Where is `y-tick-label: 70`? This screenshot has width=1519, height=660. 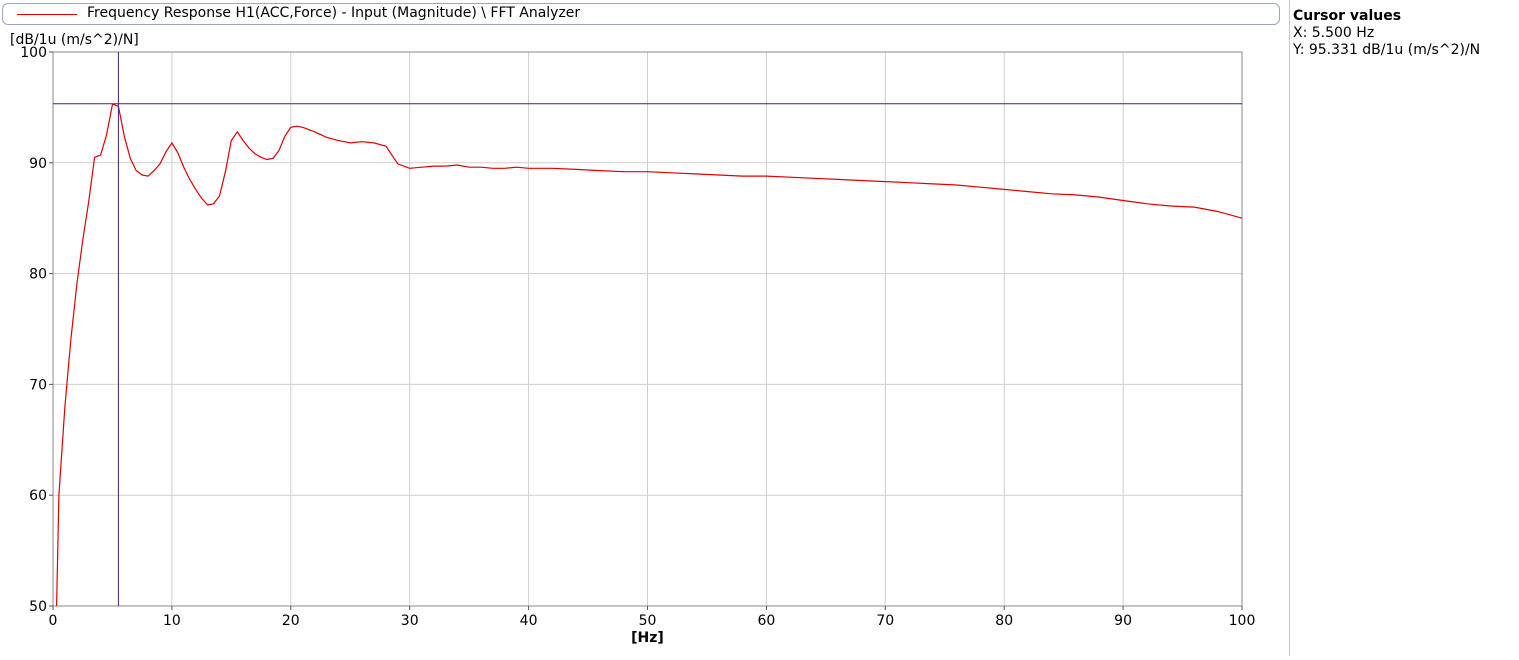 y-tick-label: 70 is located at coordinates (38, 385).